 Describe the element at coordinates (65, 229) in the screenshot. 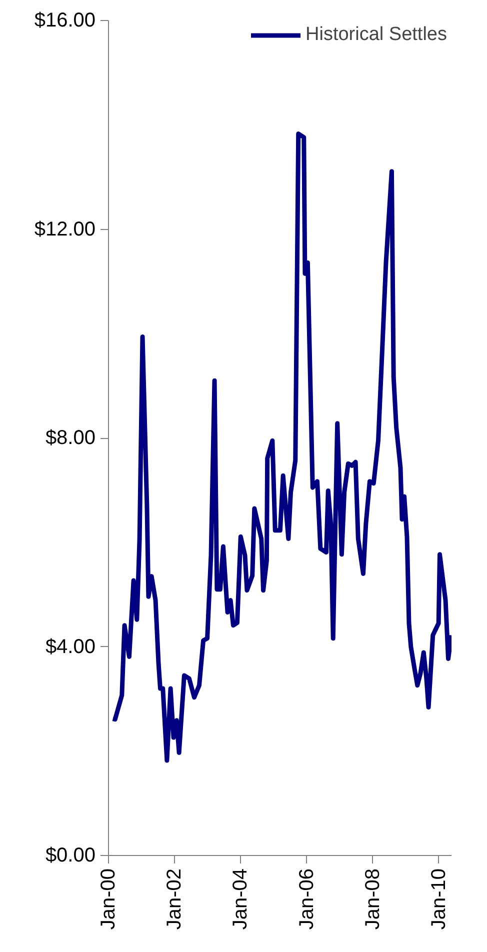

I see `y-tick-label: $12.00` at that location.